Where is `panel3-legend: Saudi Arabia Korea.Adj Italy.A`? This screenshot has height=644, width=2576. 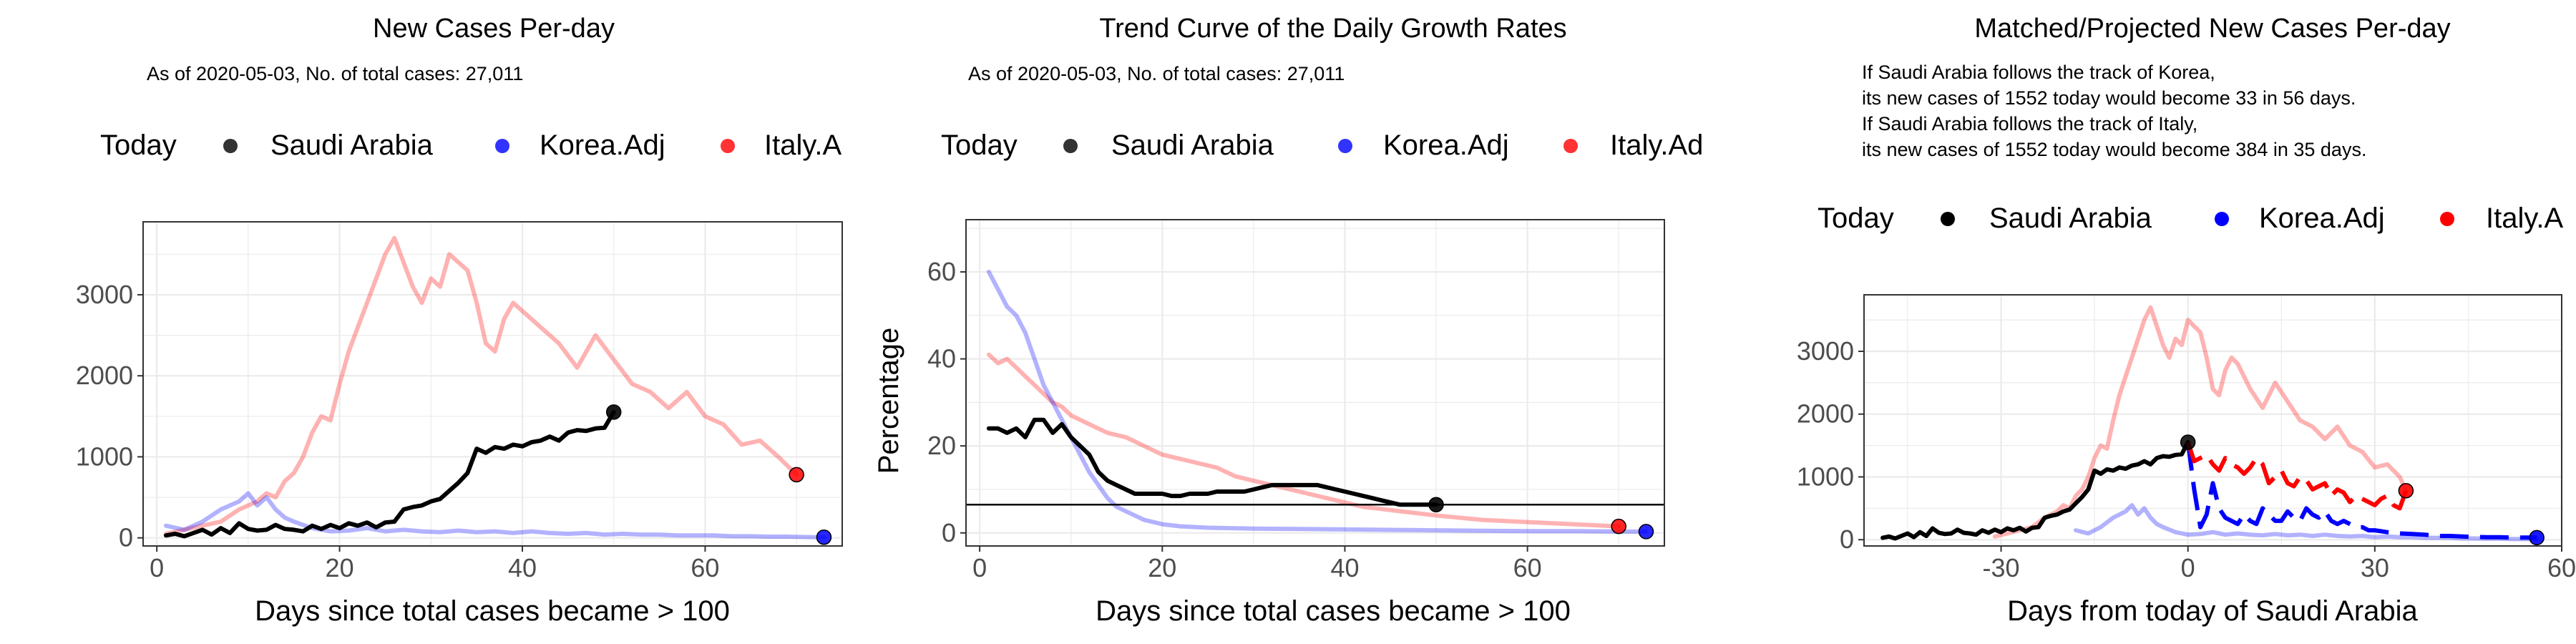 panel3-legend: Saudi Arabia Korea.Adj Italy.A is located at coordinates (2252, 218).